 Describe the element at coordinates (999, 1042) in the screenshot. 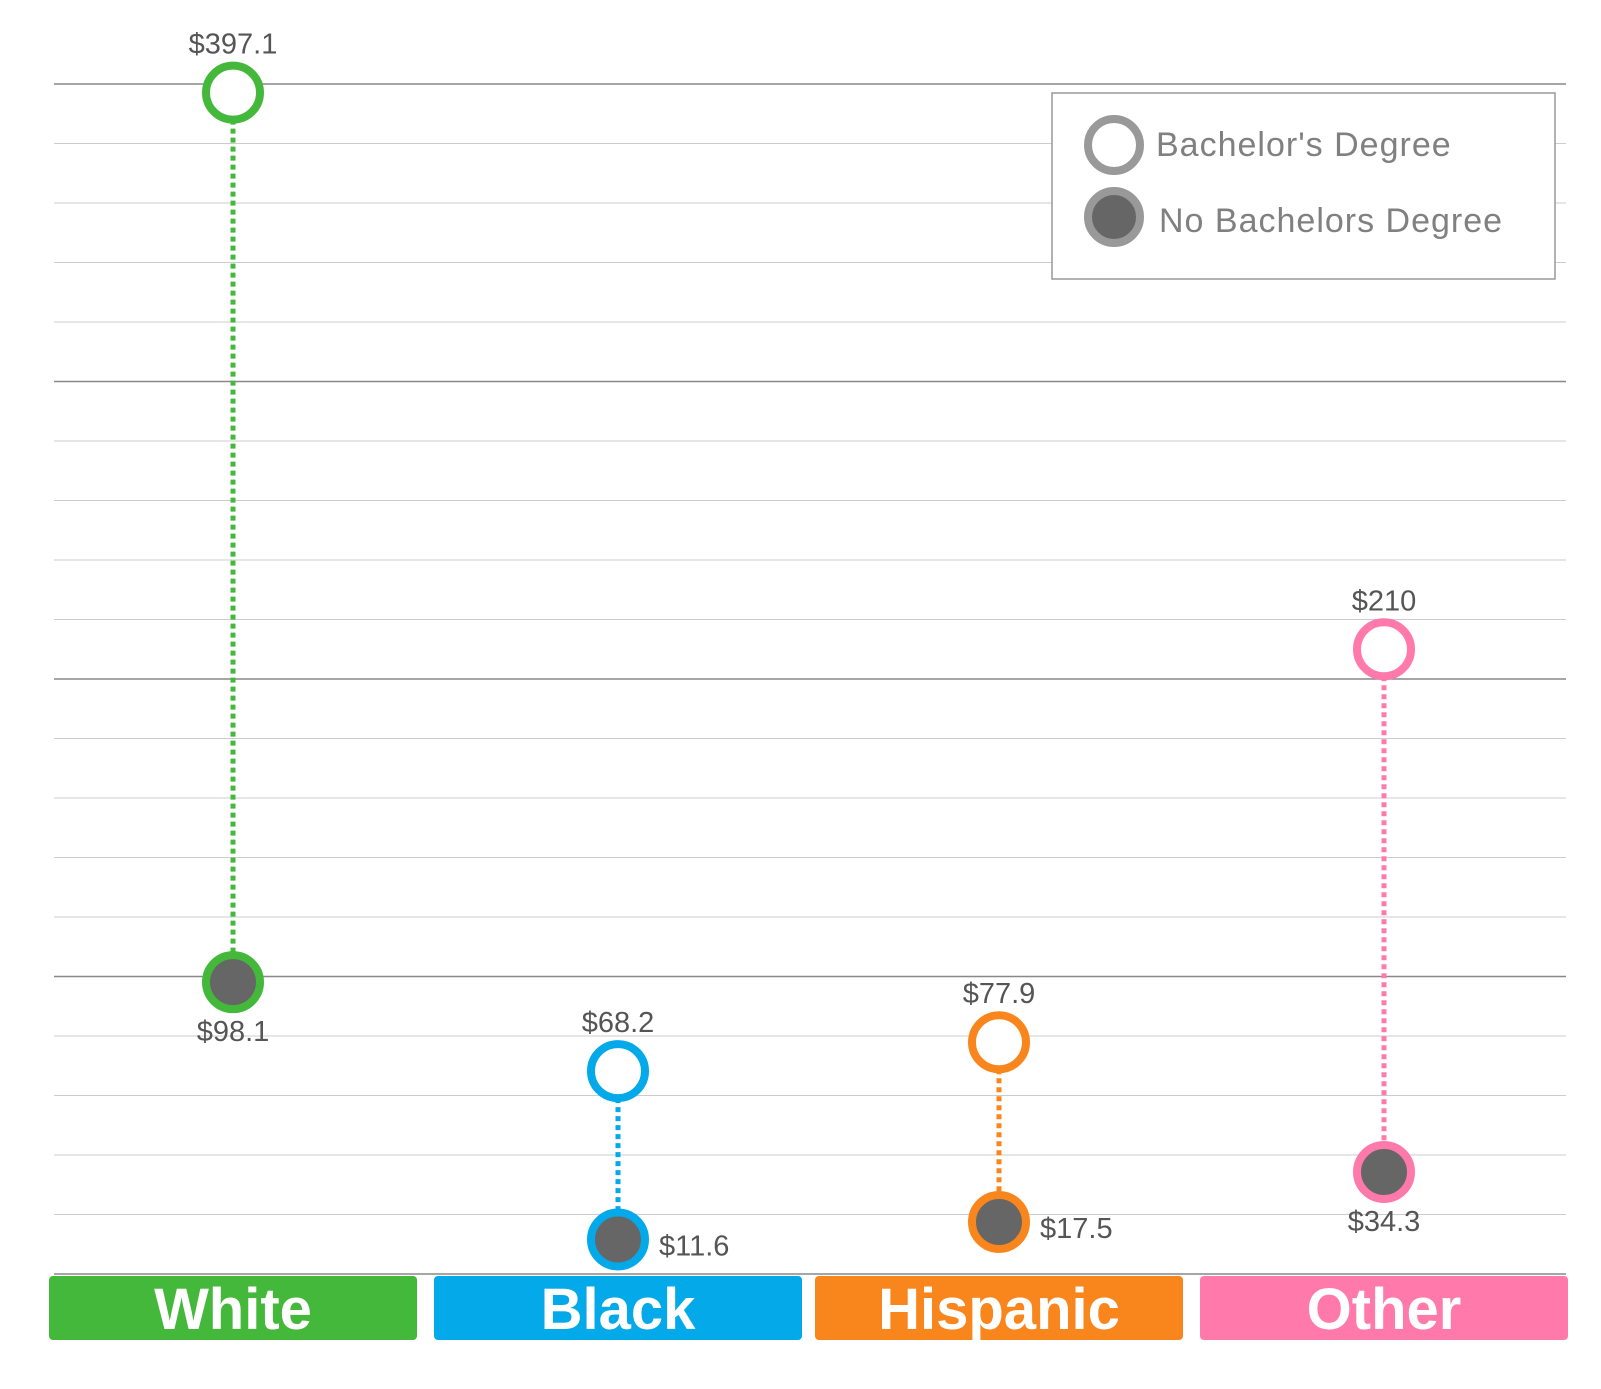

I see `bachelors-marker-hispanic` at that location.